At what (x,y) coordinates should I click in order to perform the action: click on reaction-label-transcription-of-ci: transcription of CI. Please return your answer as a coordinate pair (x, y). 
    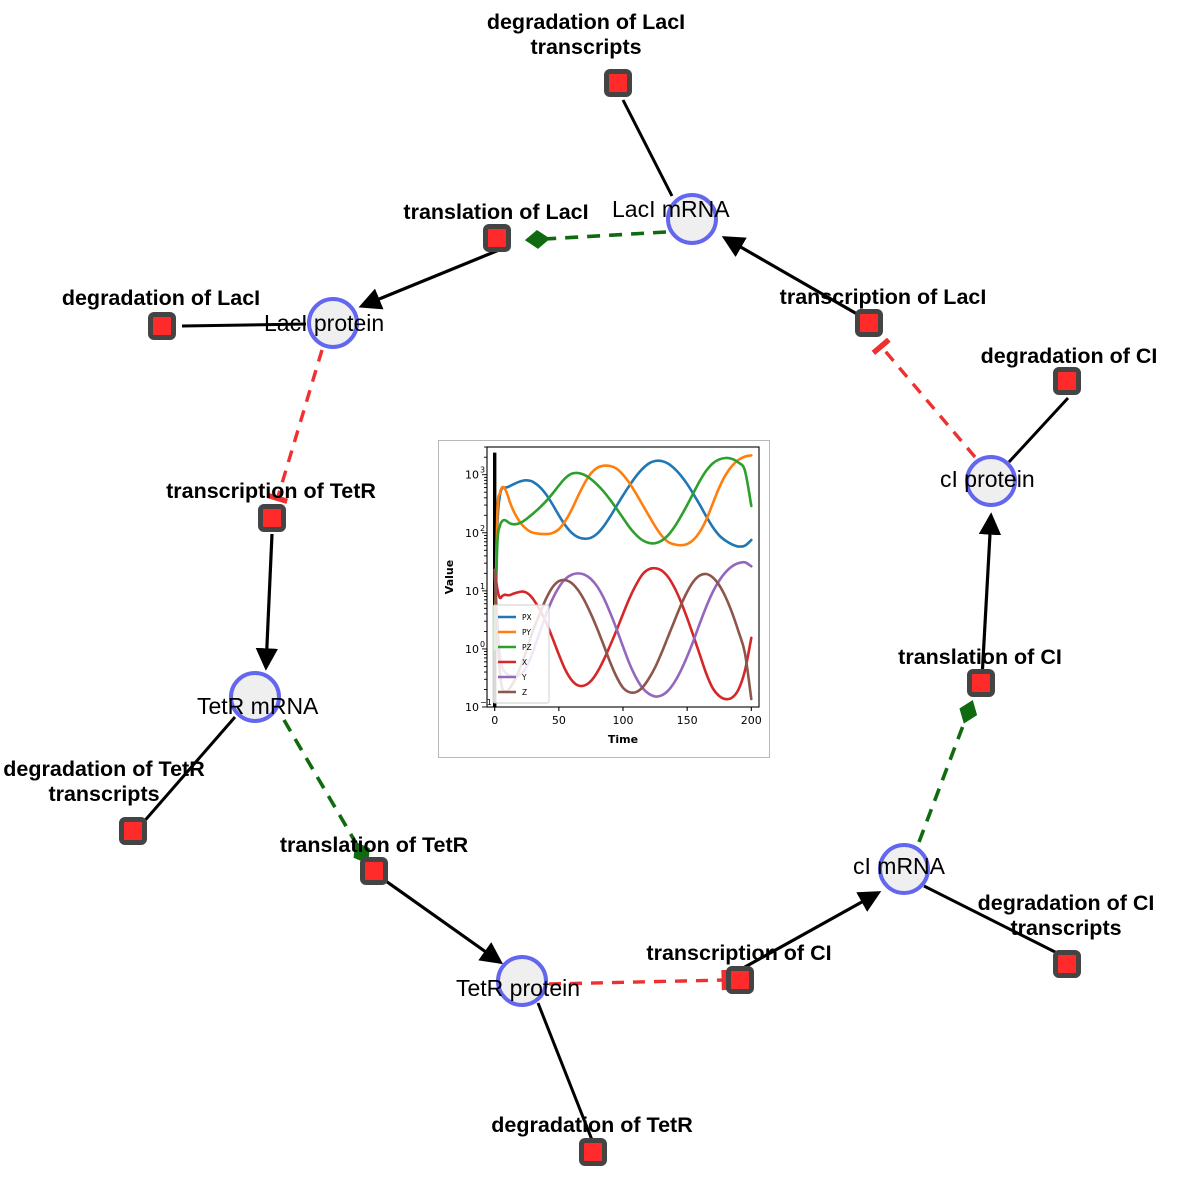
    Looking at the image, I should click on (739, 953).